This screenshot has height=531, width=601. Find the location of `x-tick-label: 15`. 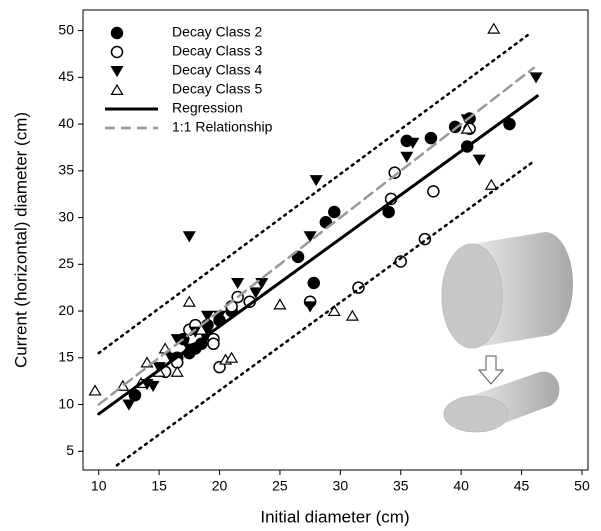

x-tick-label: 15 is located at coordinates (159, 486).